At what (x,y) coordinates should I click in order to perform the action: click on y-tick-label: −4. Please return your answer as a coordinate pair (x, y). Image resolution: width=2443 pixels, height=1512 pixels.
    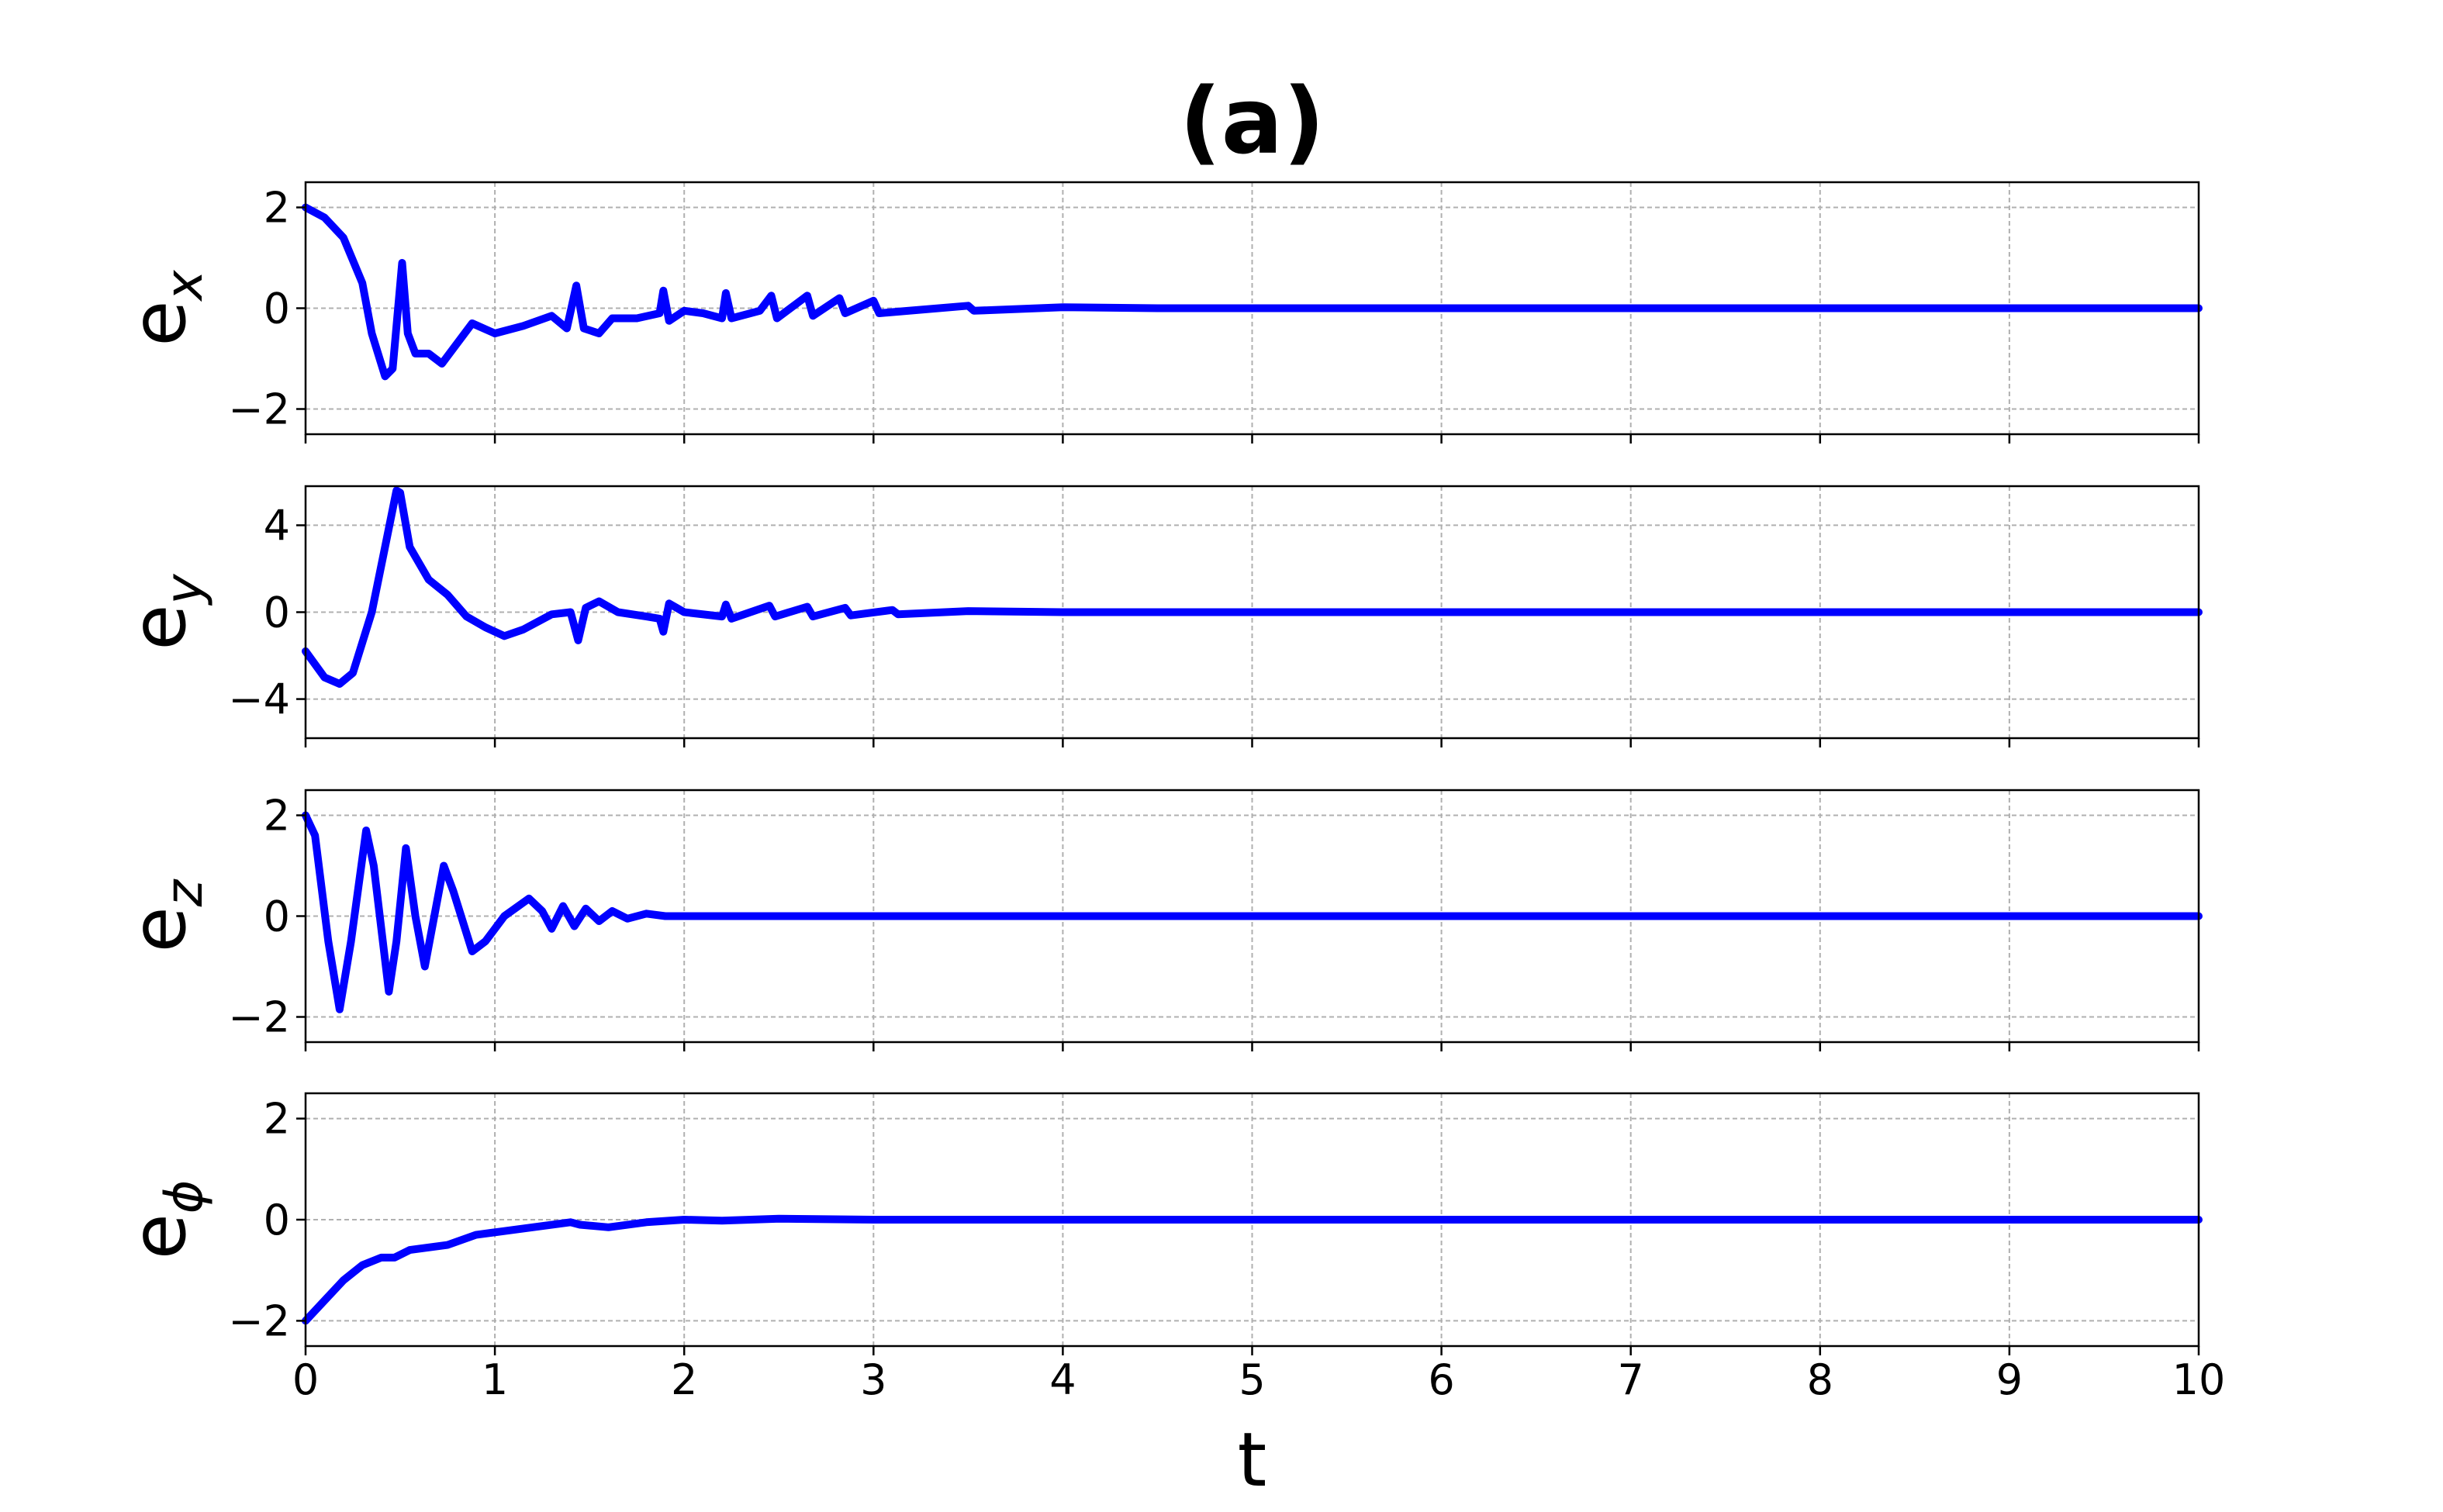
    Looking at the image, I should click on (259, 699).